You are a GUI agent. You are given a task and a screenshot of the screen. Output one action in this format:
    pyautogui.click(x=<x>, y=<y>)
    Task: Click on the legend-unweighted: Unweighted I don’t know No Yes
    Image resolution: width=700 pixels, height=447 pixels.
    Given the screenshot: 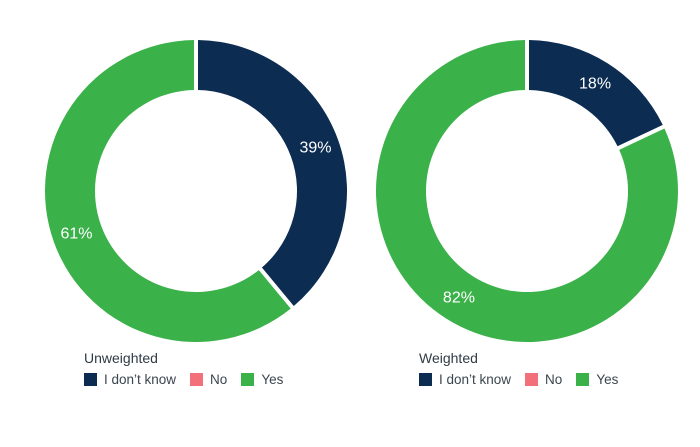 What is the action you would take?
    pyautogui.click(x=190, y=368)
    